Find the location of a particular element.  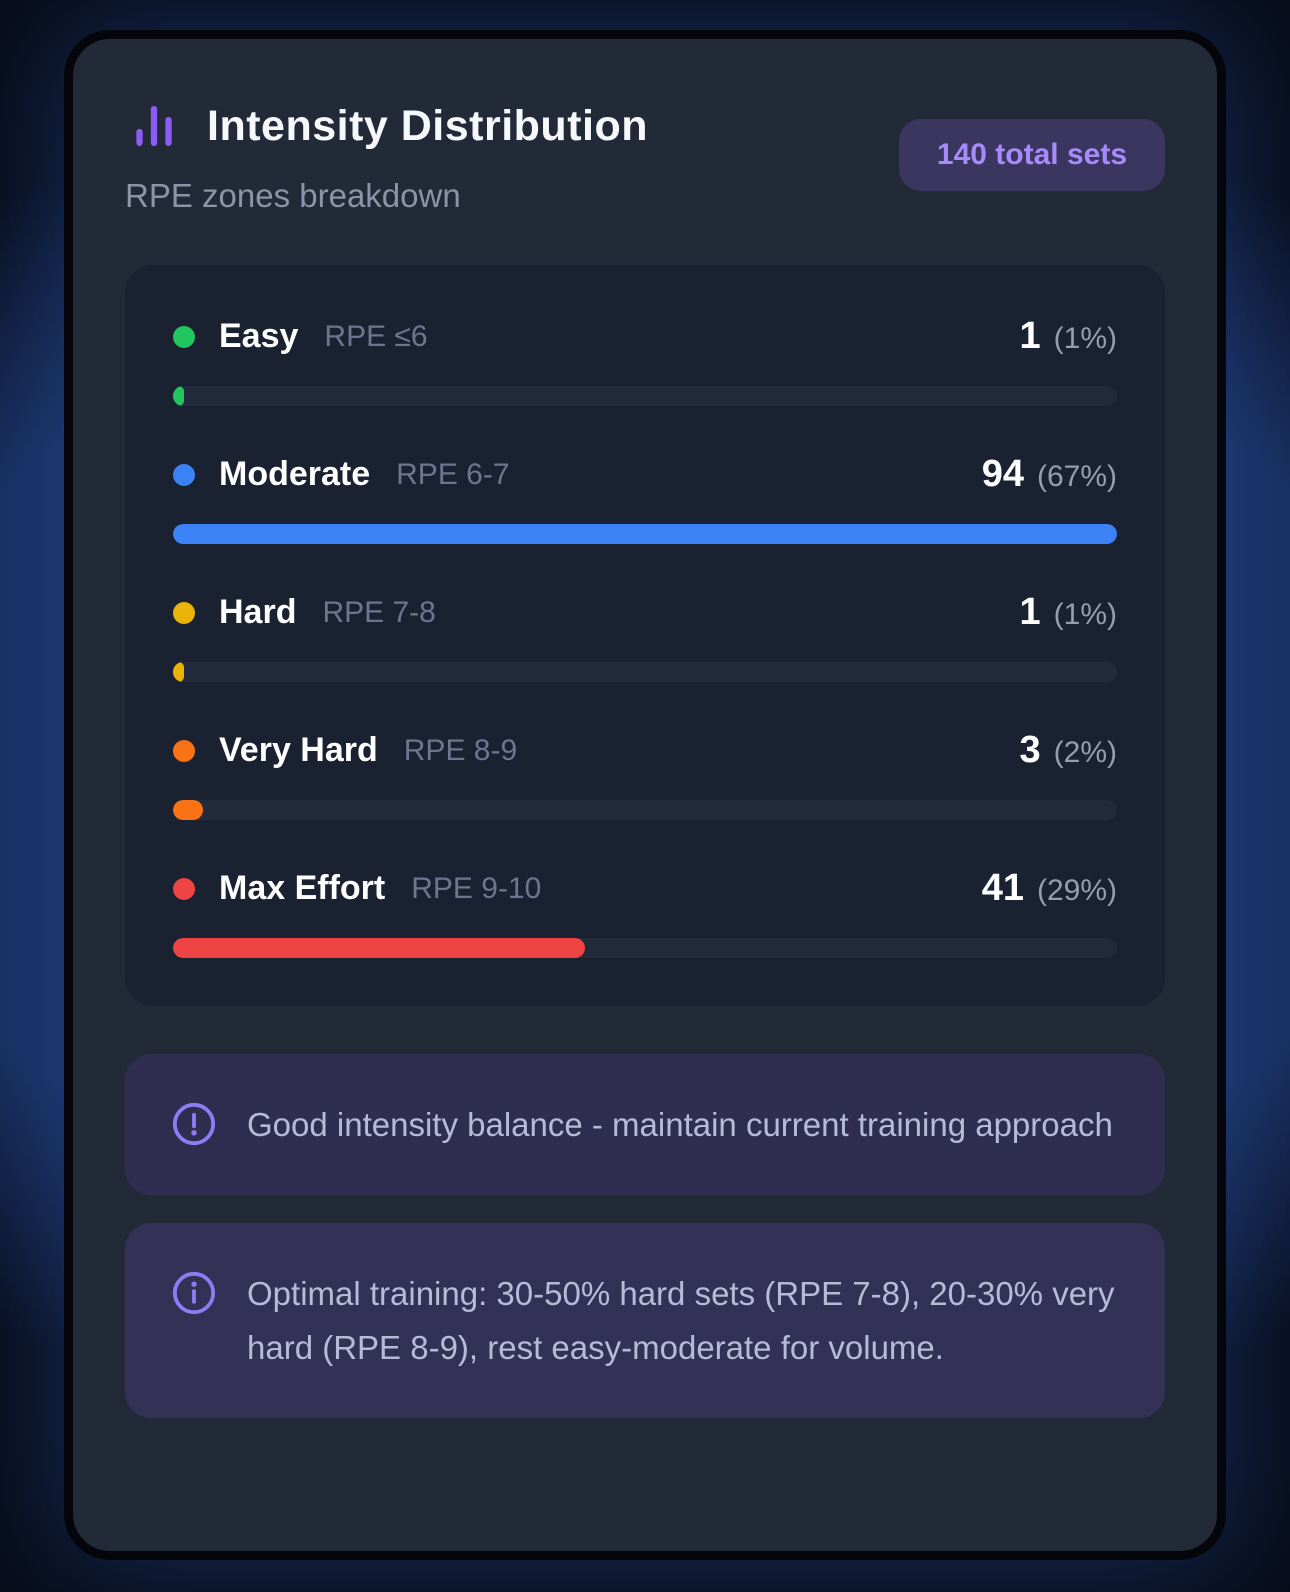

zone-label: Easy is located at coordinates (259, 336).